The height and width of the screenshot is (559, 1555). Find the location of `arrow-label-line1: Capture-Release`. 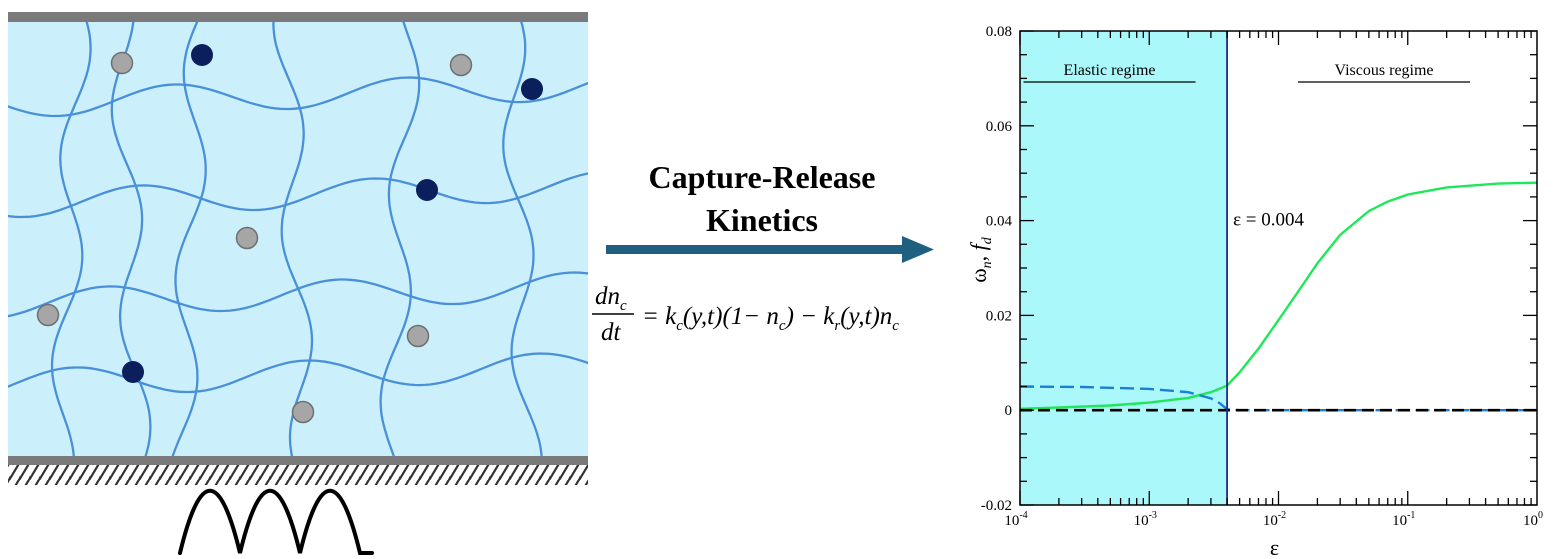

arrow-label-line1: Capture-Release is located at coordinates (762, 177).